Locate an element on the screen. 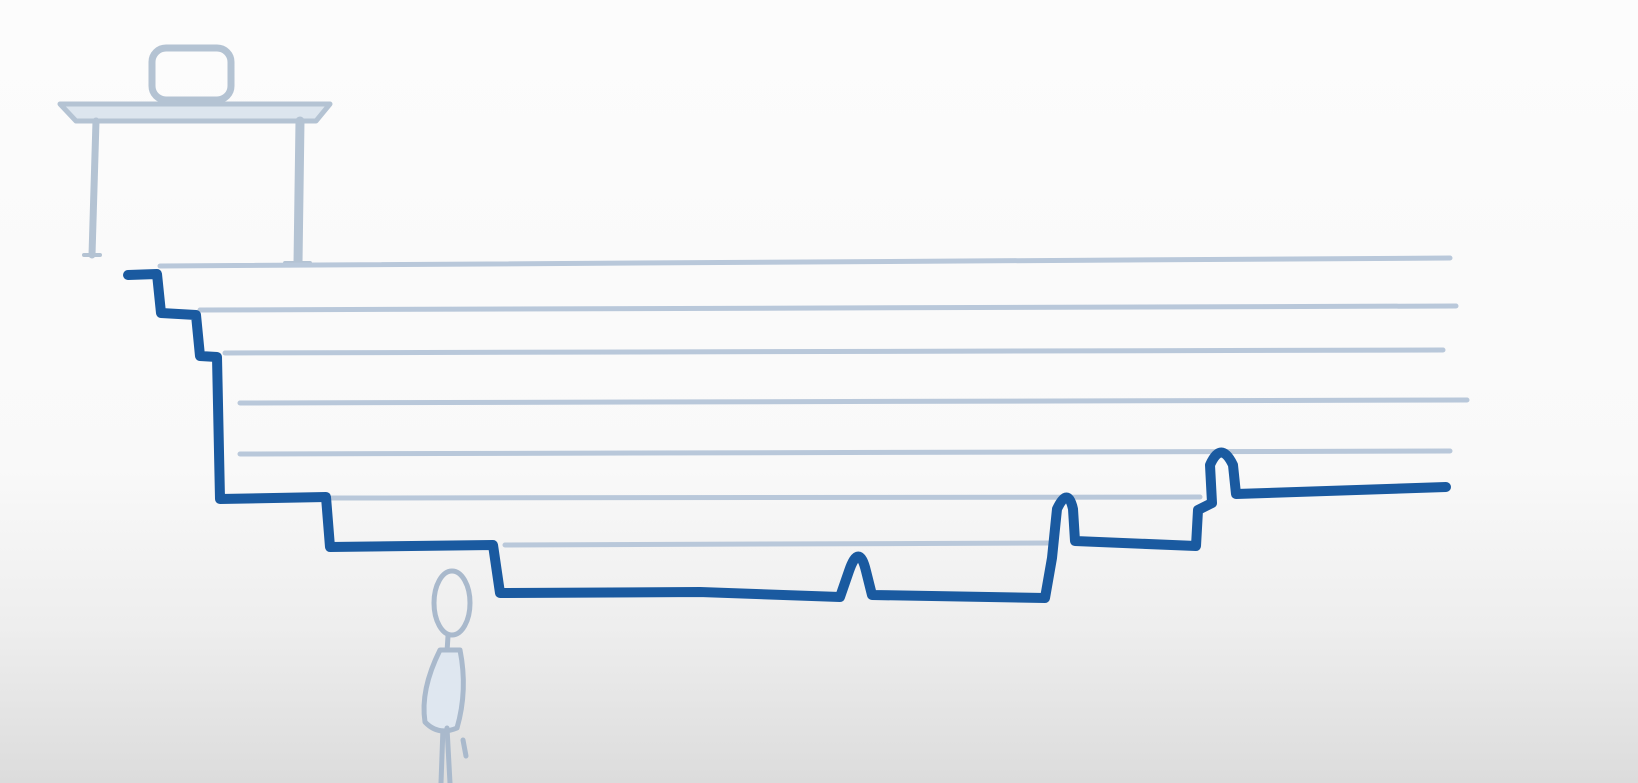 The width and height of the screenshot is (1638, 783). stick-figure is located at coordinates (447, 675).